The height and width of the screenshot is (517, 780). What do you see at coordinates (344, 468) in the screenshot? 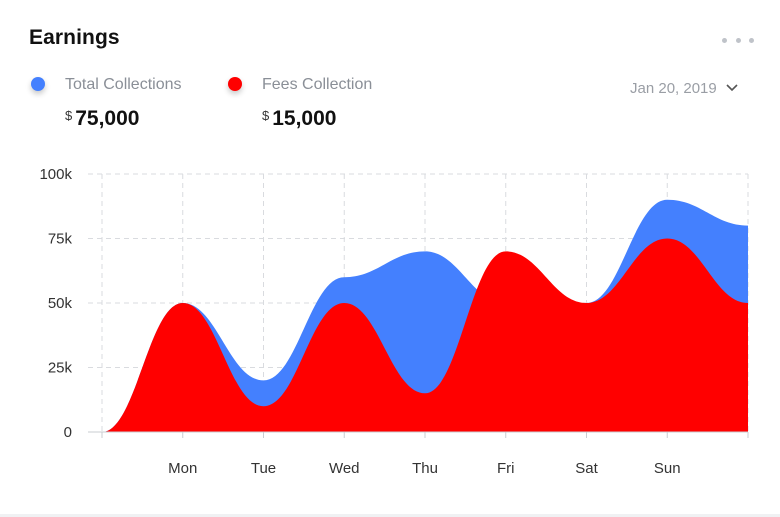
I see `x-tick-label: Wed` at bounding box center [344, 468].